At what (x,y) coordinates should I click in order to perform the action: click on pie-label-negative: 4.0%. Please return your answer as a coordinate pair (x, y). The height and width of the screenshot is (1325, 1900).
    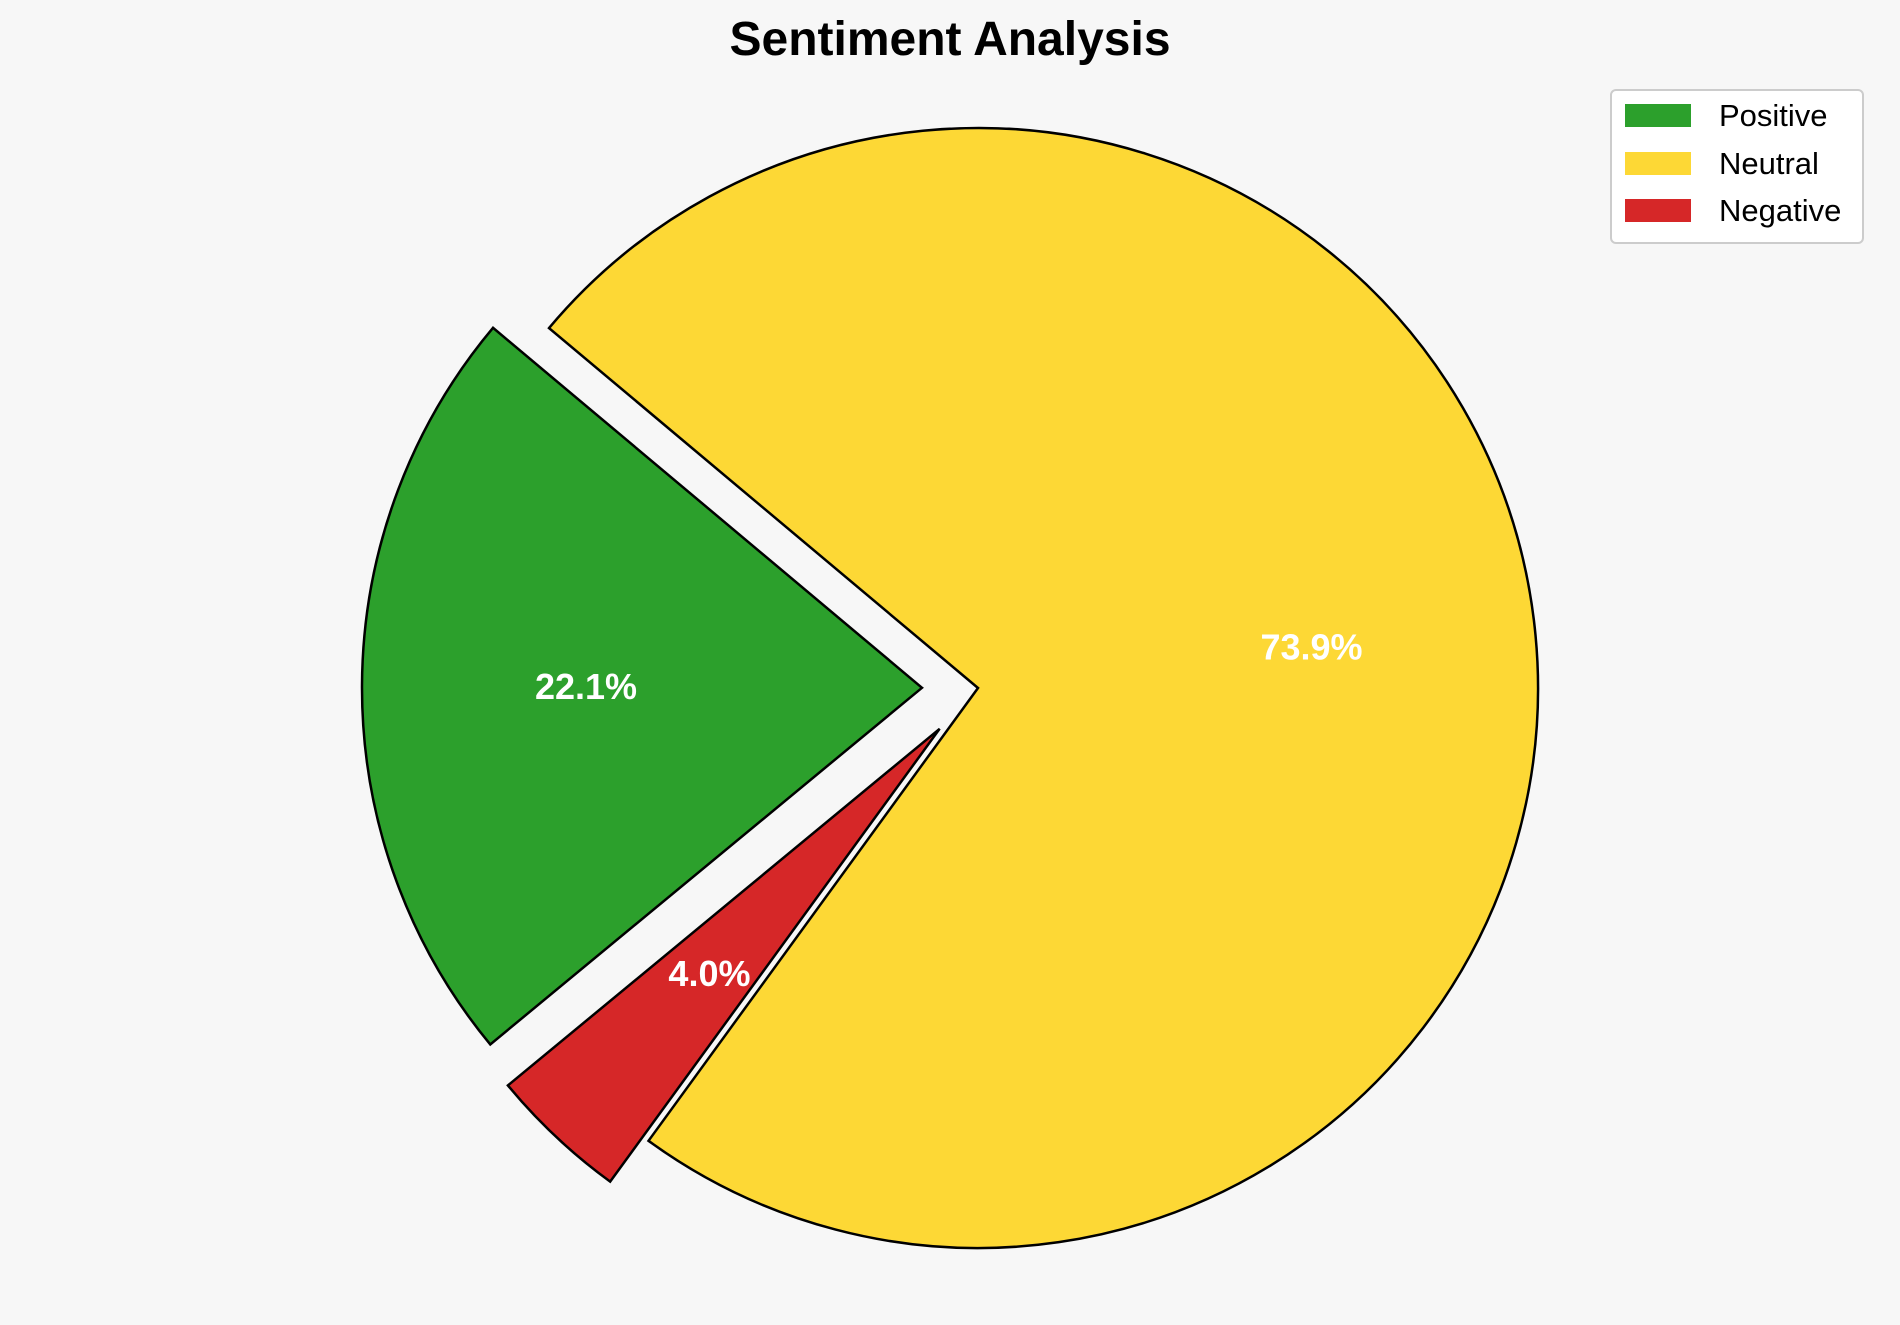
    Looking at the image, I should click on (709, 973).